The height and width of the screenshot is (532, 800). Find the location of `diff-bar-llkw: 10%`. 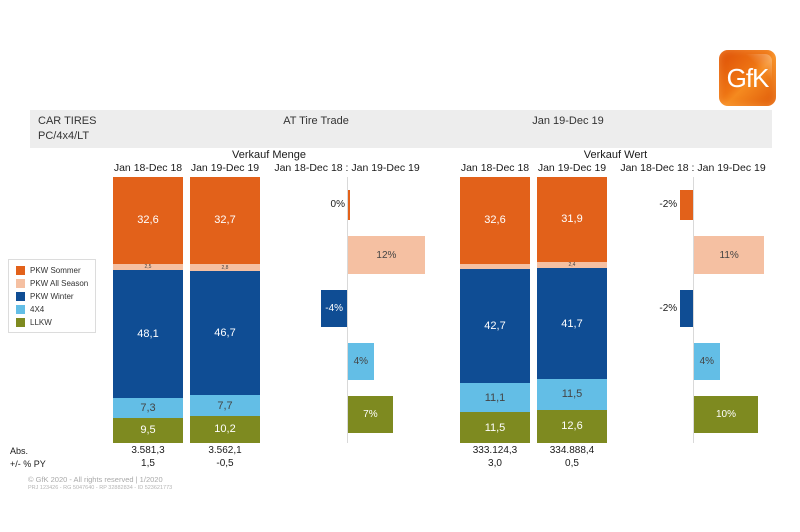

diff-bar-llkw: 10% is located at coordinates (726, 414).